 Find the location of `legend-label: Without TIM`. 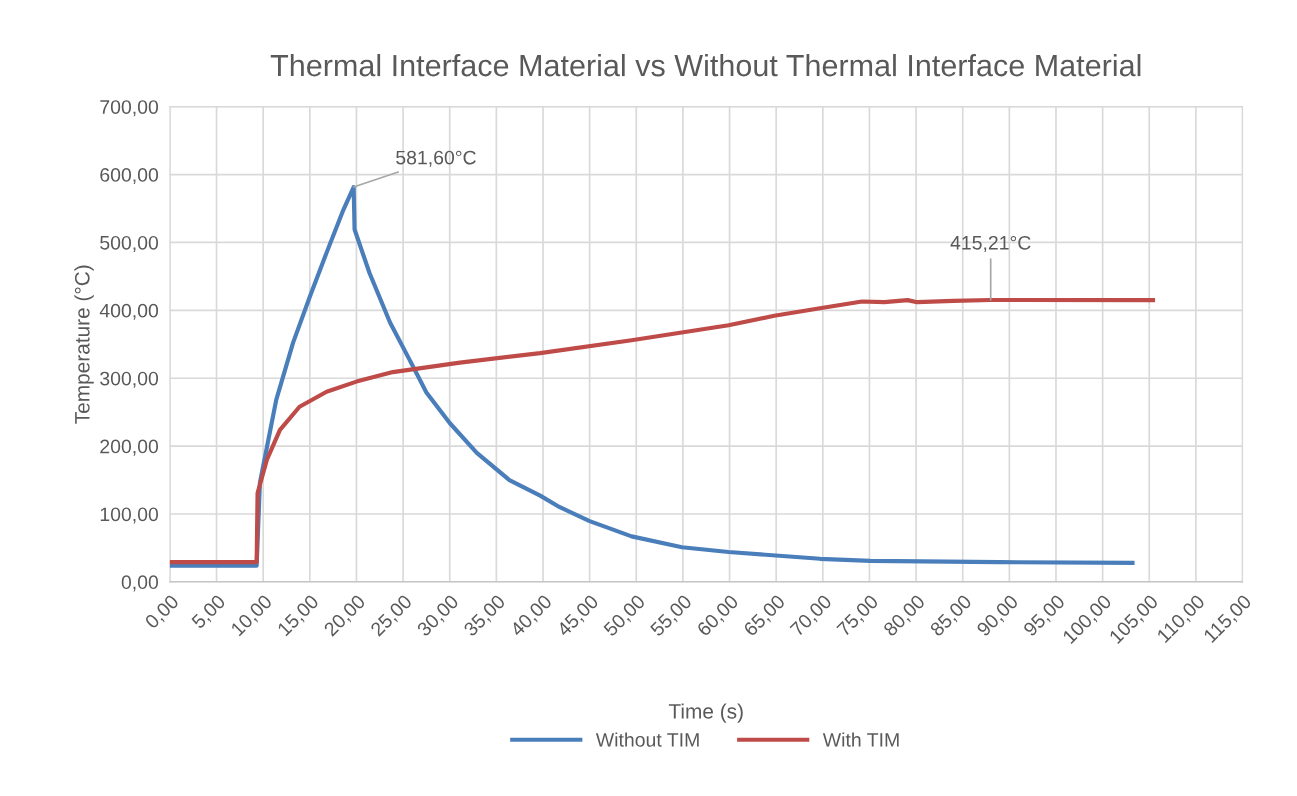

legend-label: Without TIM is located at coordinates (647, 739).